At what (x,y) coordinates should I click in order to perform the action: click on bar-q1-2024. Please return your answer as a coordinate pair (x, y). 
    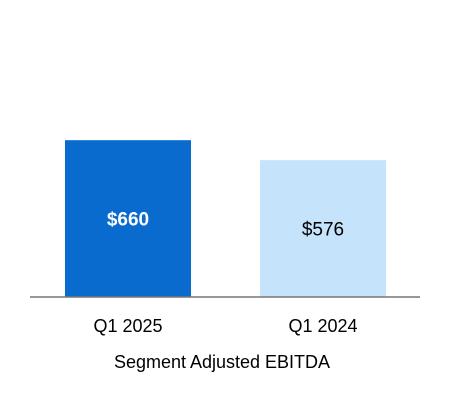
    Looking at the image, I should click on (323, 228).